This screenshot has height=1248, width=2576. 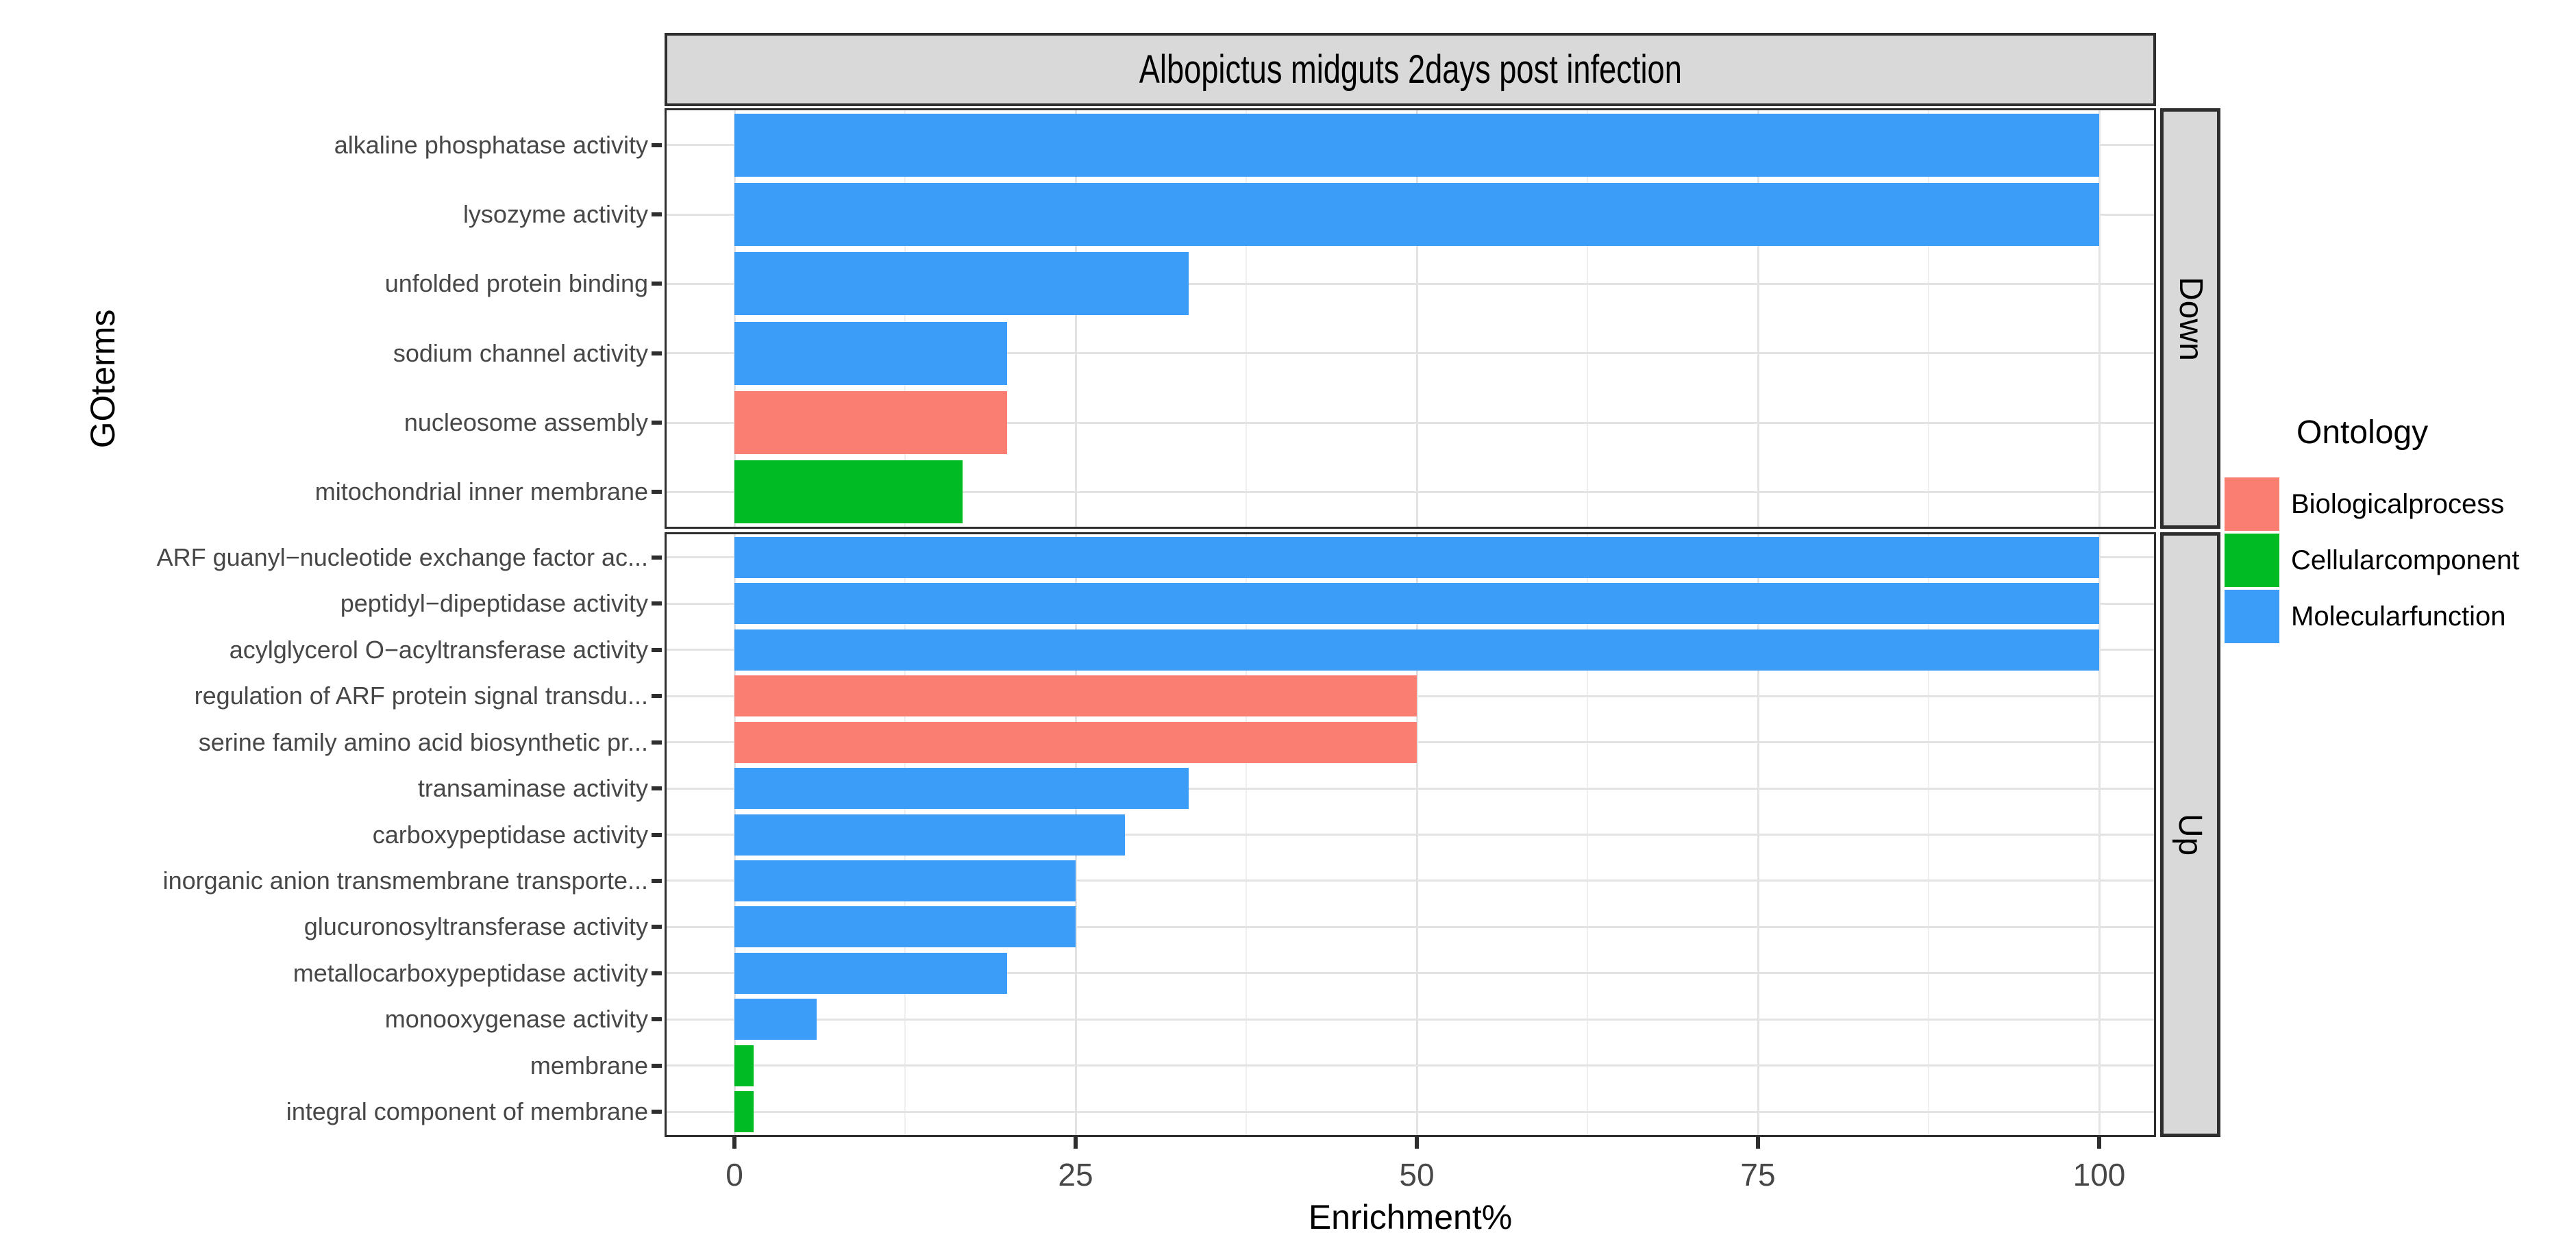 I want to click on facet-strip-down: Down, so click(x=2190, y=318).